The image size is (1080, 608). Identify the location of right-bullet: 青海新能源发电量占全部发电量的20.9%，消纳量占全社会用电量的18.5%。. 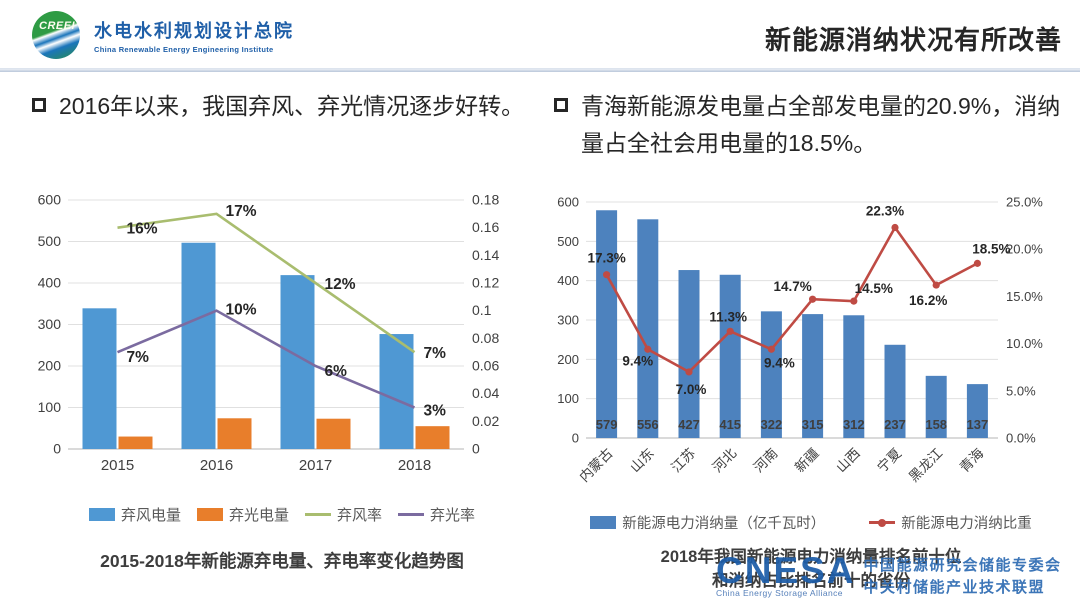
(811, 125).